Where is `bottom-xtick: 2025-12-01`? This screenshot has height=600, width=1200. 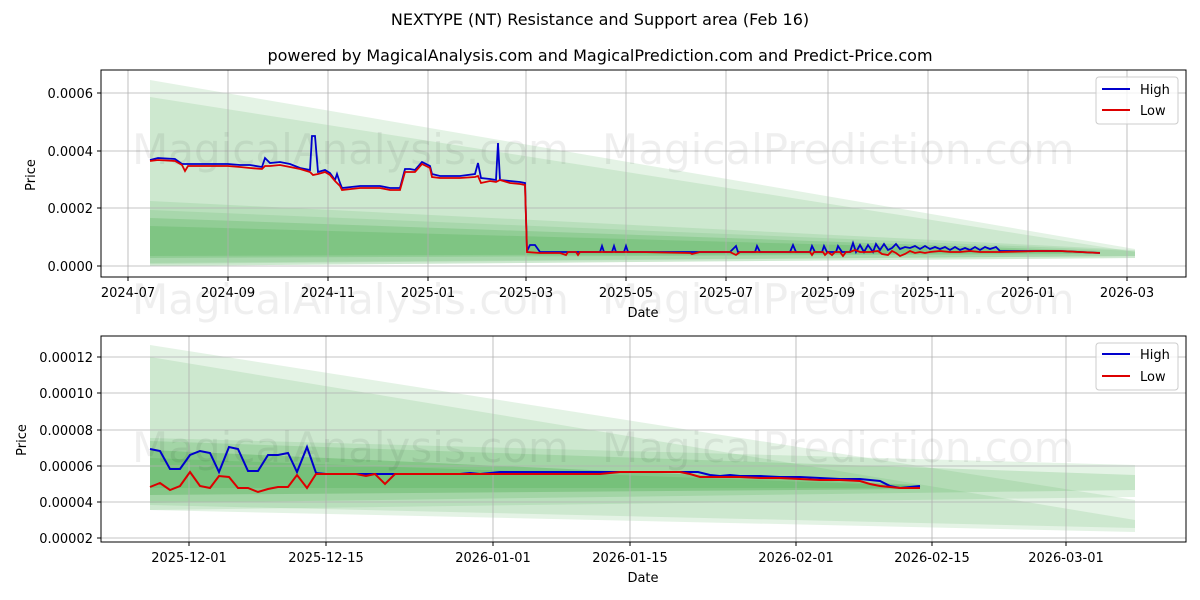 bottom-xtick: 2025-12-01 is located at coordinates (189, 558).